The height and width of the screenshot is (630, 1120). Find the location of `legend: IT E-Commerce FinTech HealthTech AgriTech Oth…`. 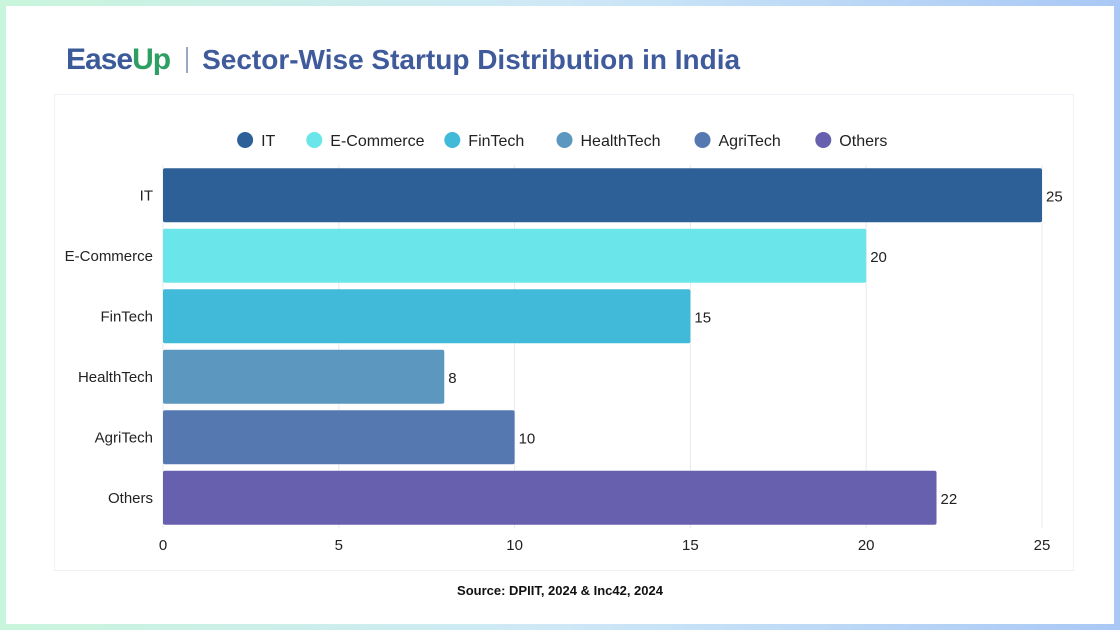

legend: IT E-Commerce FinTech HealthTech AgriTech Oth… is located at coordinates (562, 141).